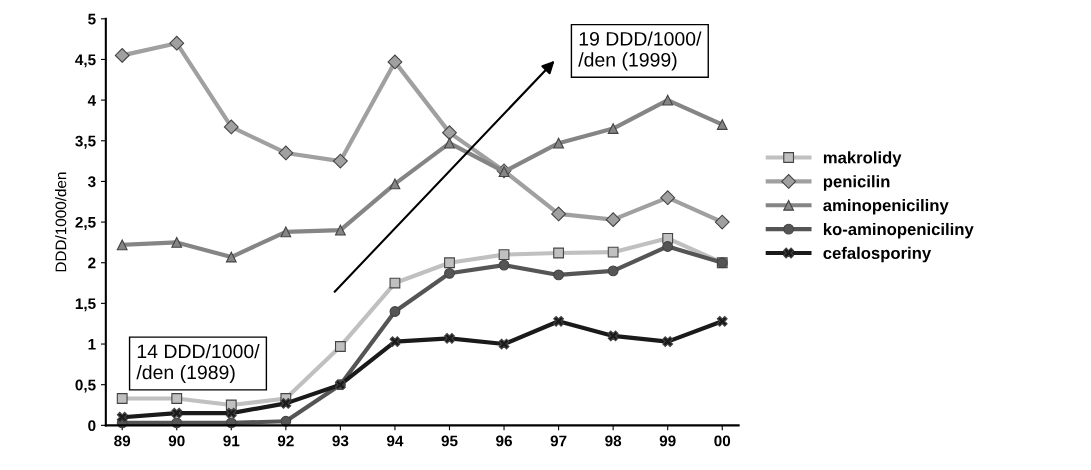 The height and width of the screenshot is (470, 1091). I want to click on legend-label: penicilin, so click(856, 183).